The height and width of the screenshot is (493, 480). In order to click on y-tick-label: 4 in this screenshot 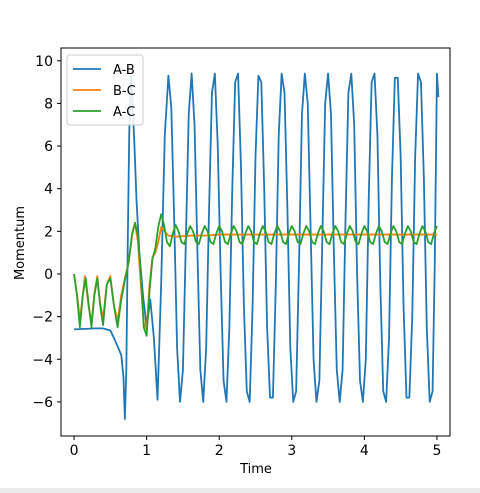, I will do `click(48, 190)`.